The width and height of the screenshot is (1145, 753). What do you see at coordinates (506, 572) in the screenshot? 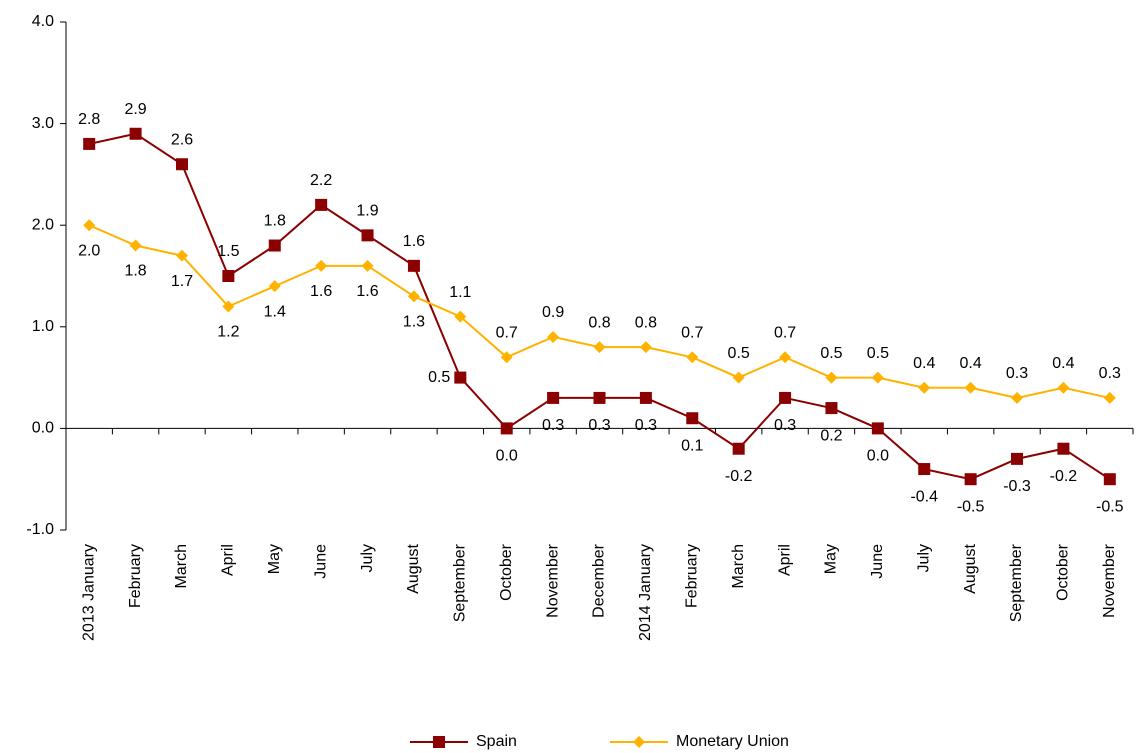
I see `x-tick-label: October` at bounding box center [506, 572].